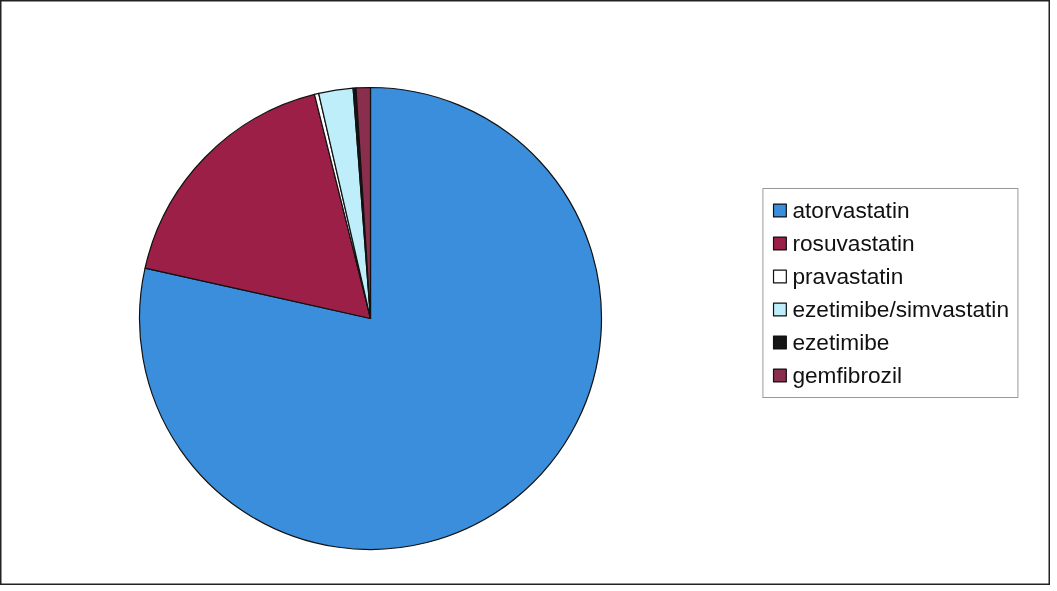 The image size is (1057, 591). What do you see at coordinates (853, 243) in the screenshot?
I see `legend-label: rosuvastatin` at bounding box center [853, 243].